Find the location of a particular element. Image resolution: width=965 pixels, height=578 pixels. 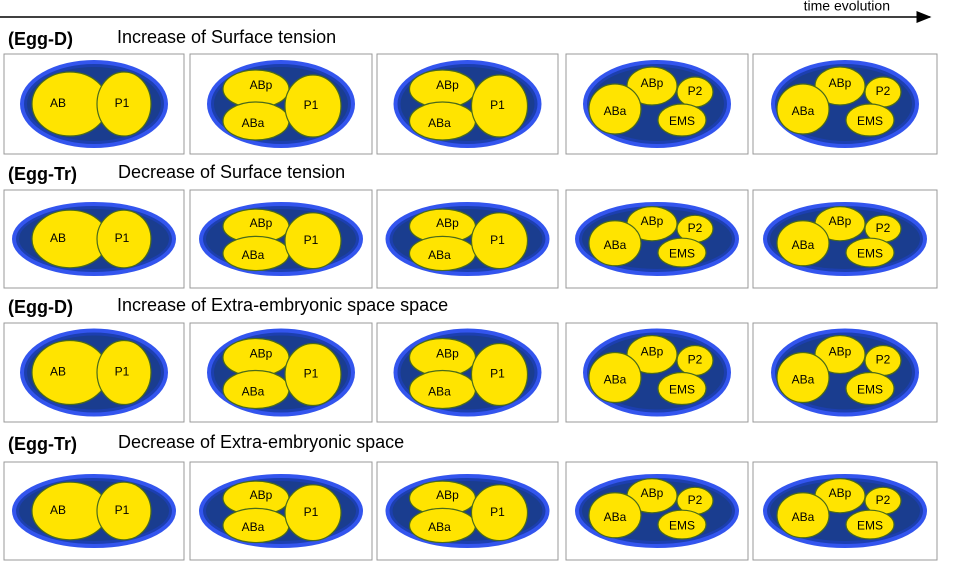

row-title: Increase of Surface tension is located at coordinates (226, 37).